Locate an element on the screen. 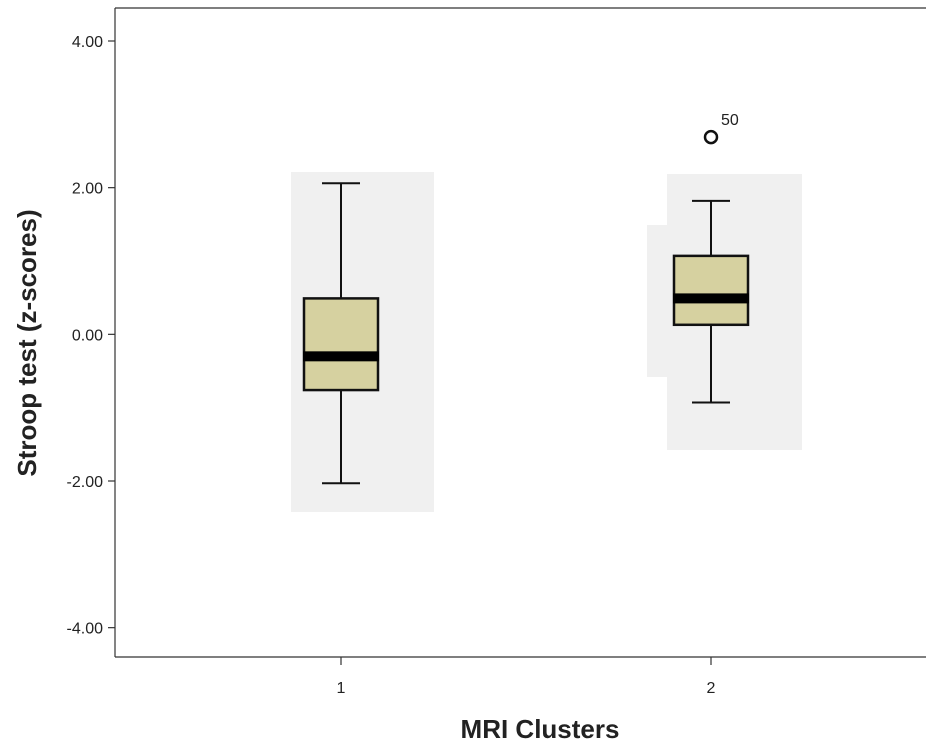 The width and height of the screenshot is (926, 746). box-cluster-2: 50 is located at coordinates (711, 258).